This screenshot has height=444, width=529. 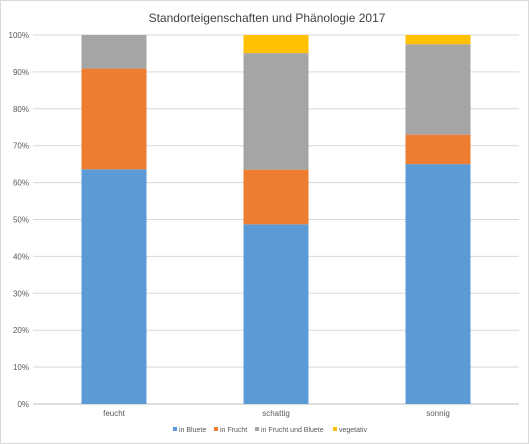 I want to click on y-tick-label: 100%, so click(x=19, y=35).